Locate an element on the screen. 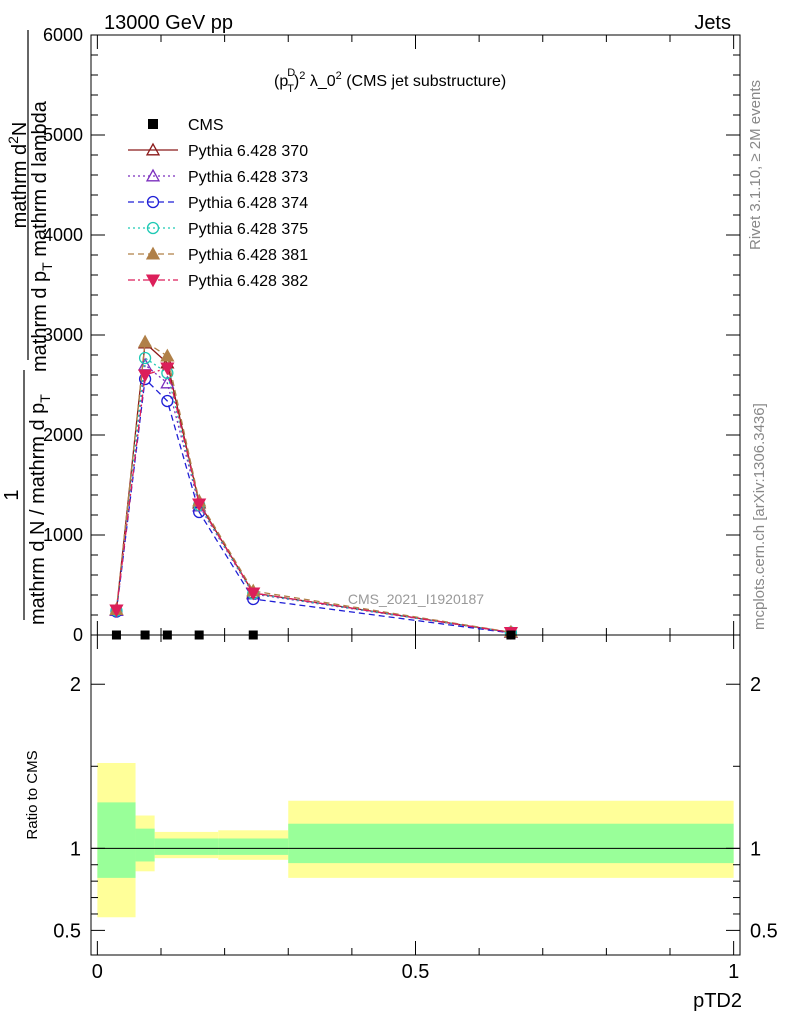 Image resolution: width=786 pixels, height=1024 pixels. ylabel-prefix-numer: 1 is located at coordinates (12, 494).